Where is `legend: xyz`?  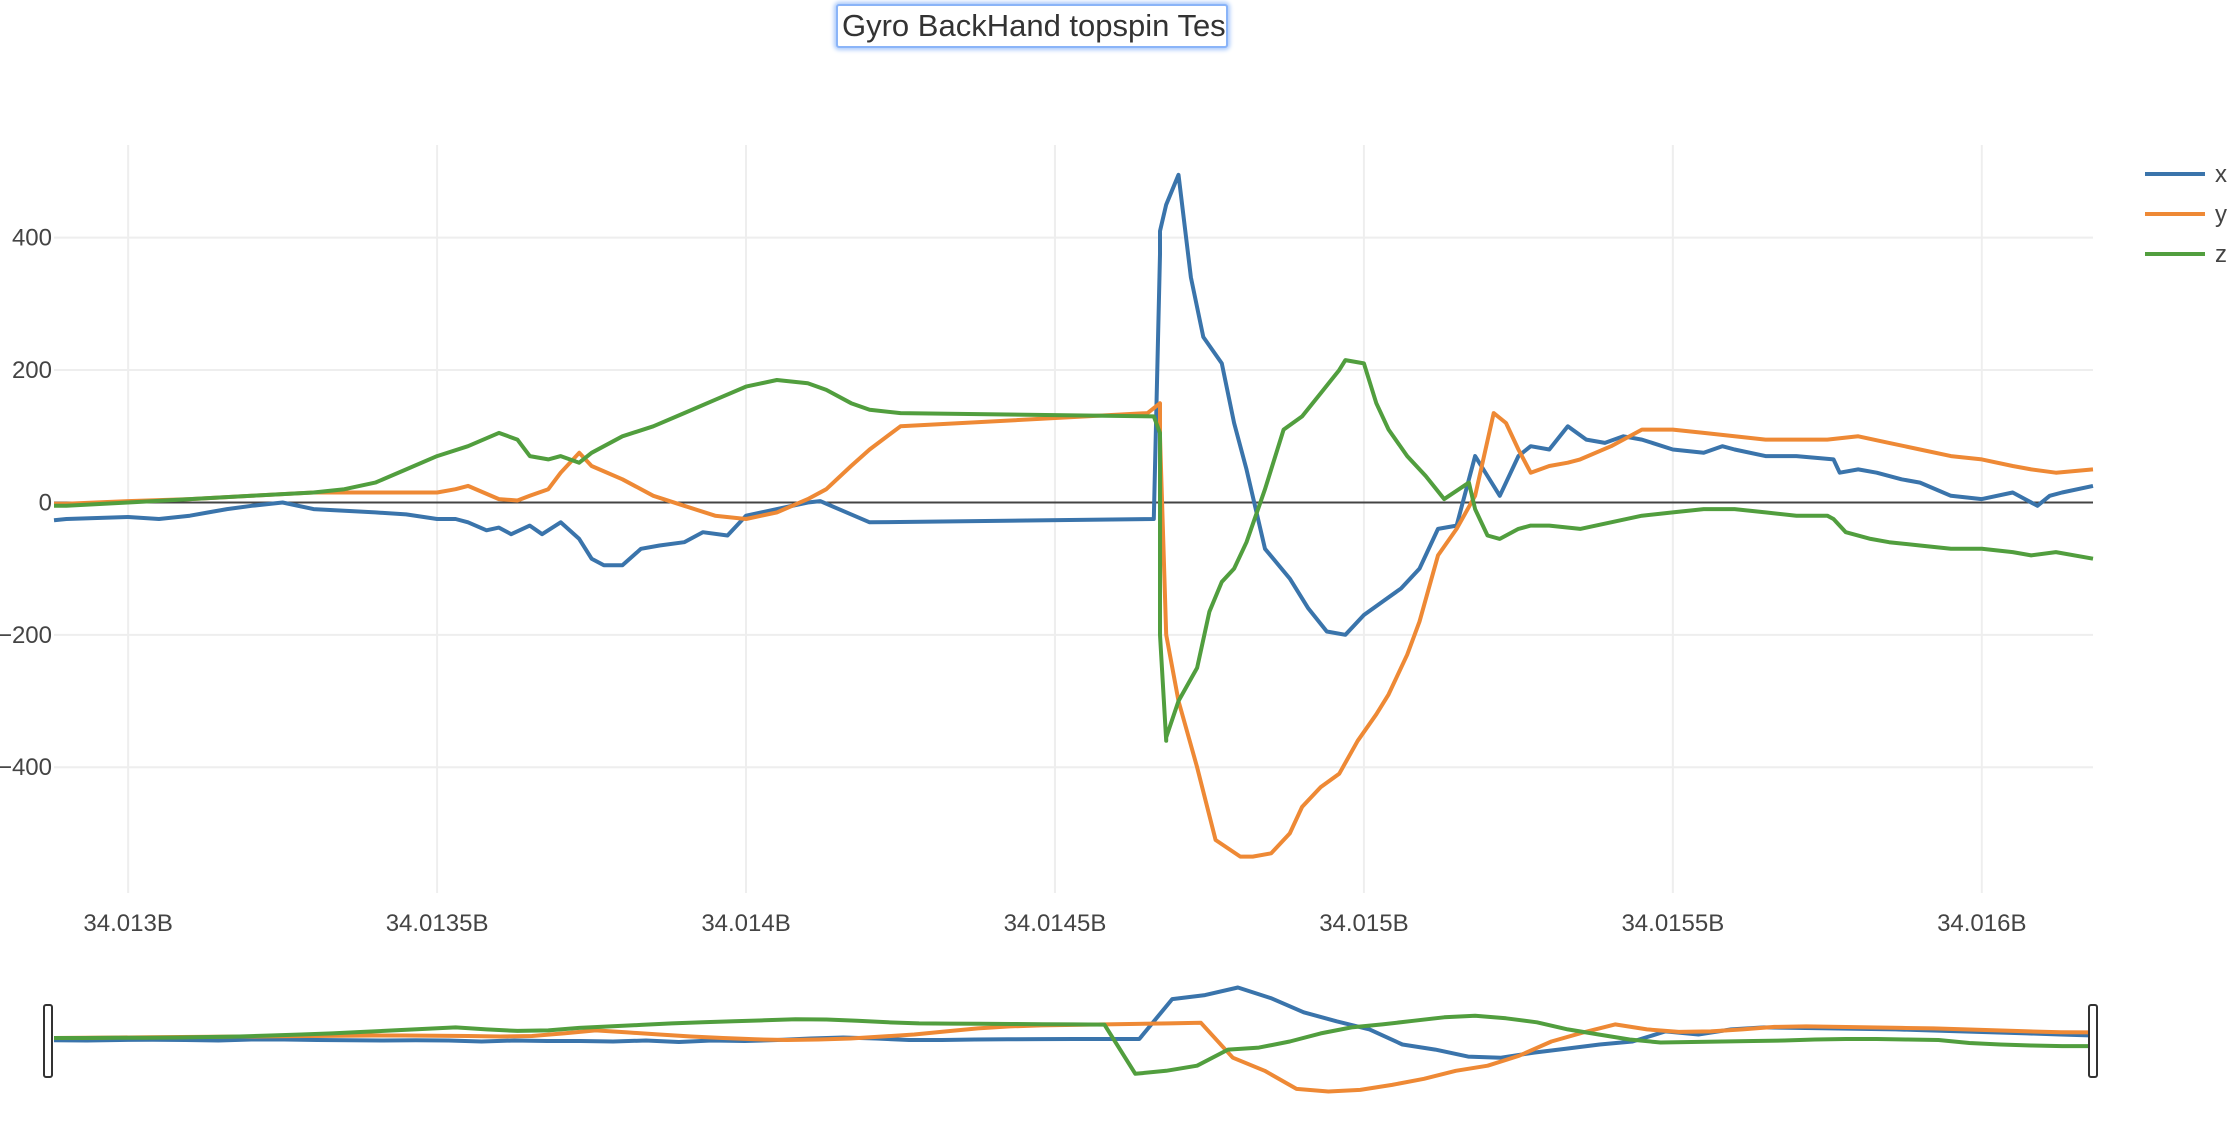 legend: xyz is located at coordinates (2186, 214).